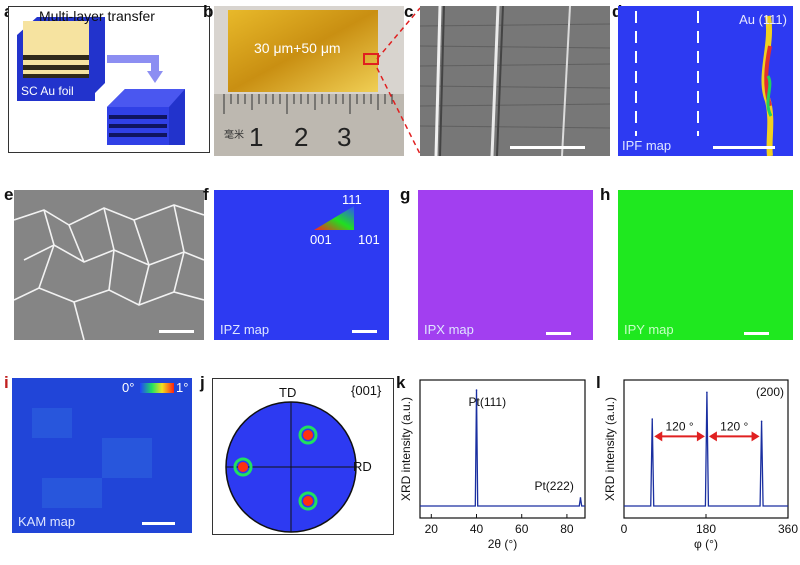 This screenshot has height=565, width=800. Describe the element at coordinates (256, 137) in the screenshot. I see `ruler-number-1: 1` at that location.